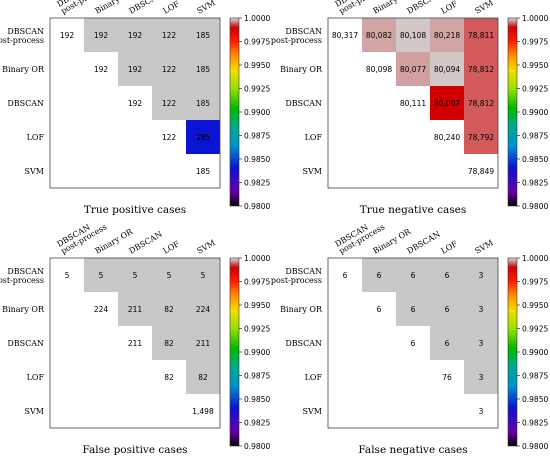 The height and width of the screenshot is (472, 550). What do you see at coordinates (481, 171) in the screenshot?
I see `heatmap-cell-value: 78,849` at bounding box center [481, 171].